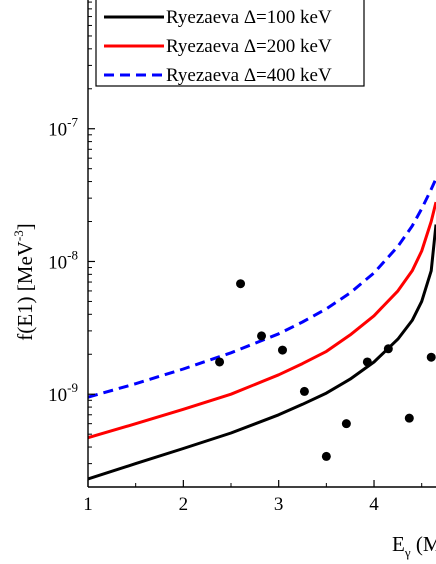  I want to click on legend-label-3: Ryezaeva Δ=400 keV, so click(249, 75).